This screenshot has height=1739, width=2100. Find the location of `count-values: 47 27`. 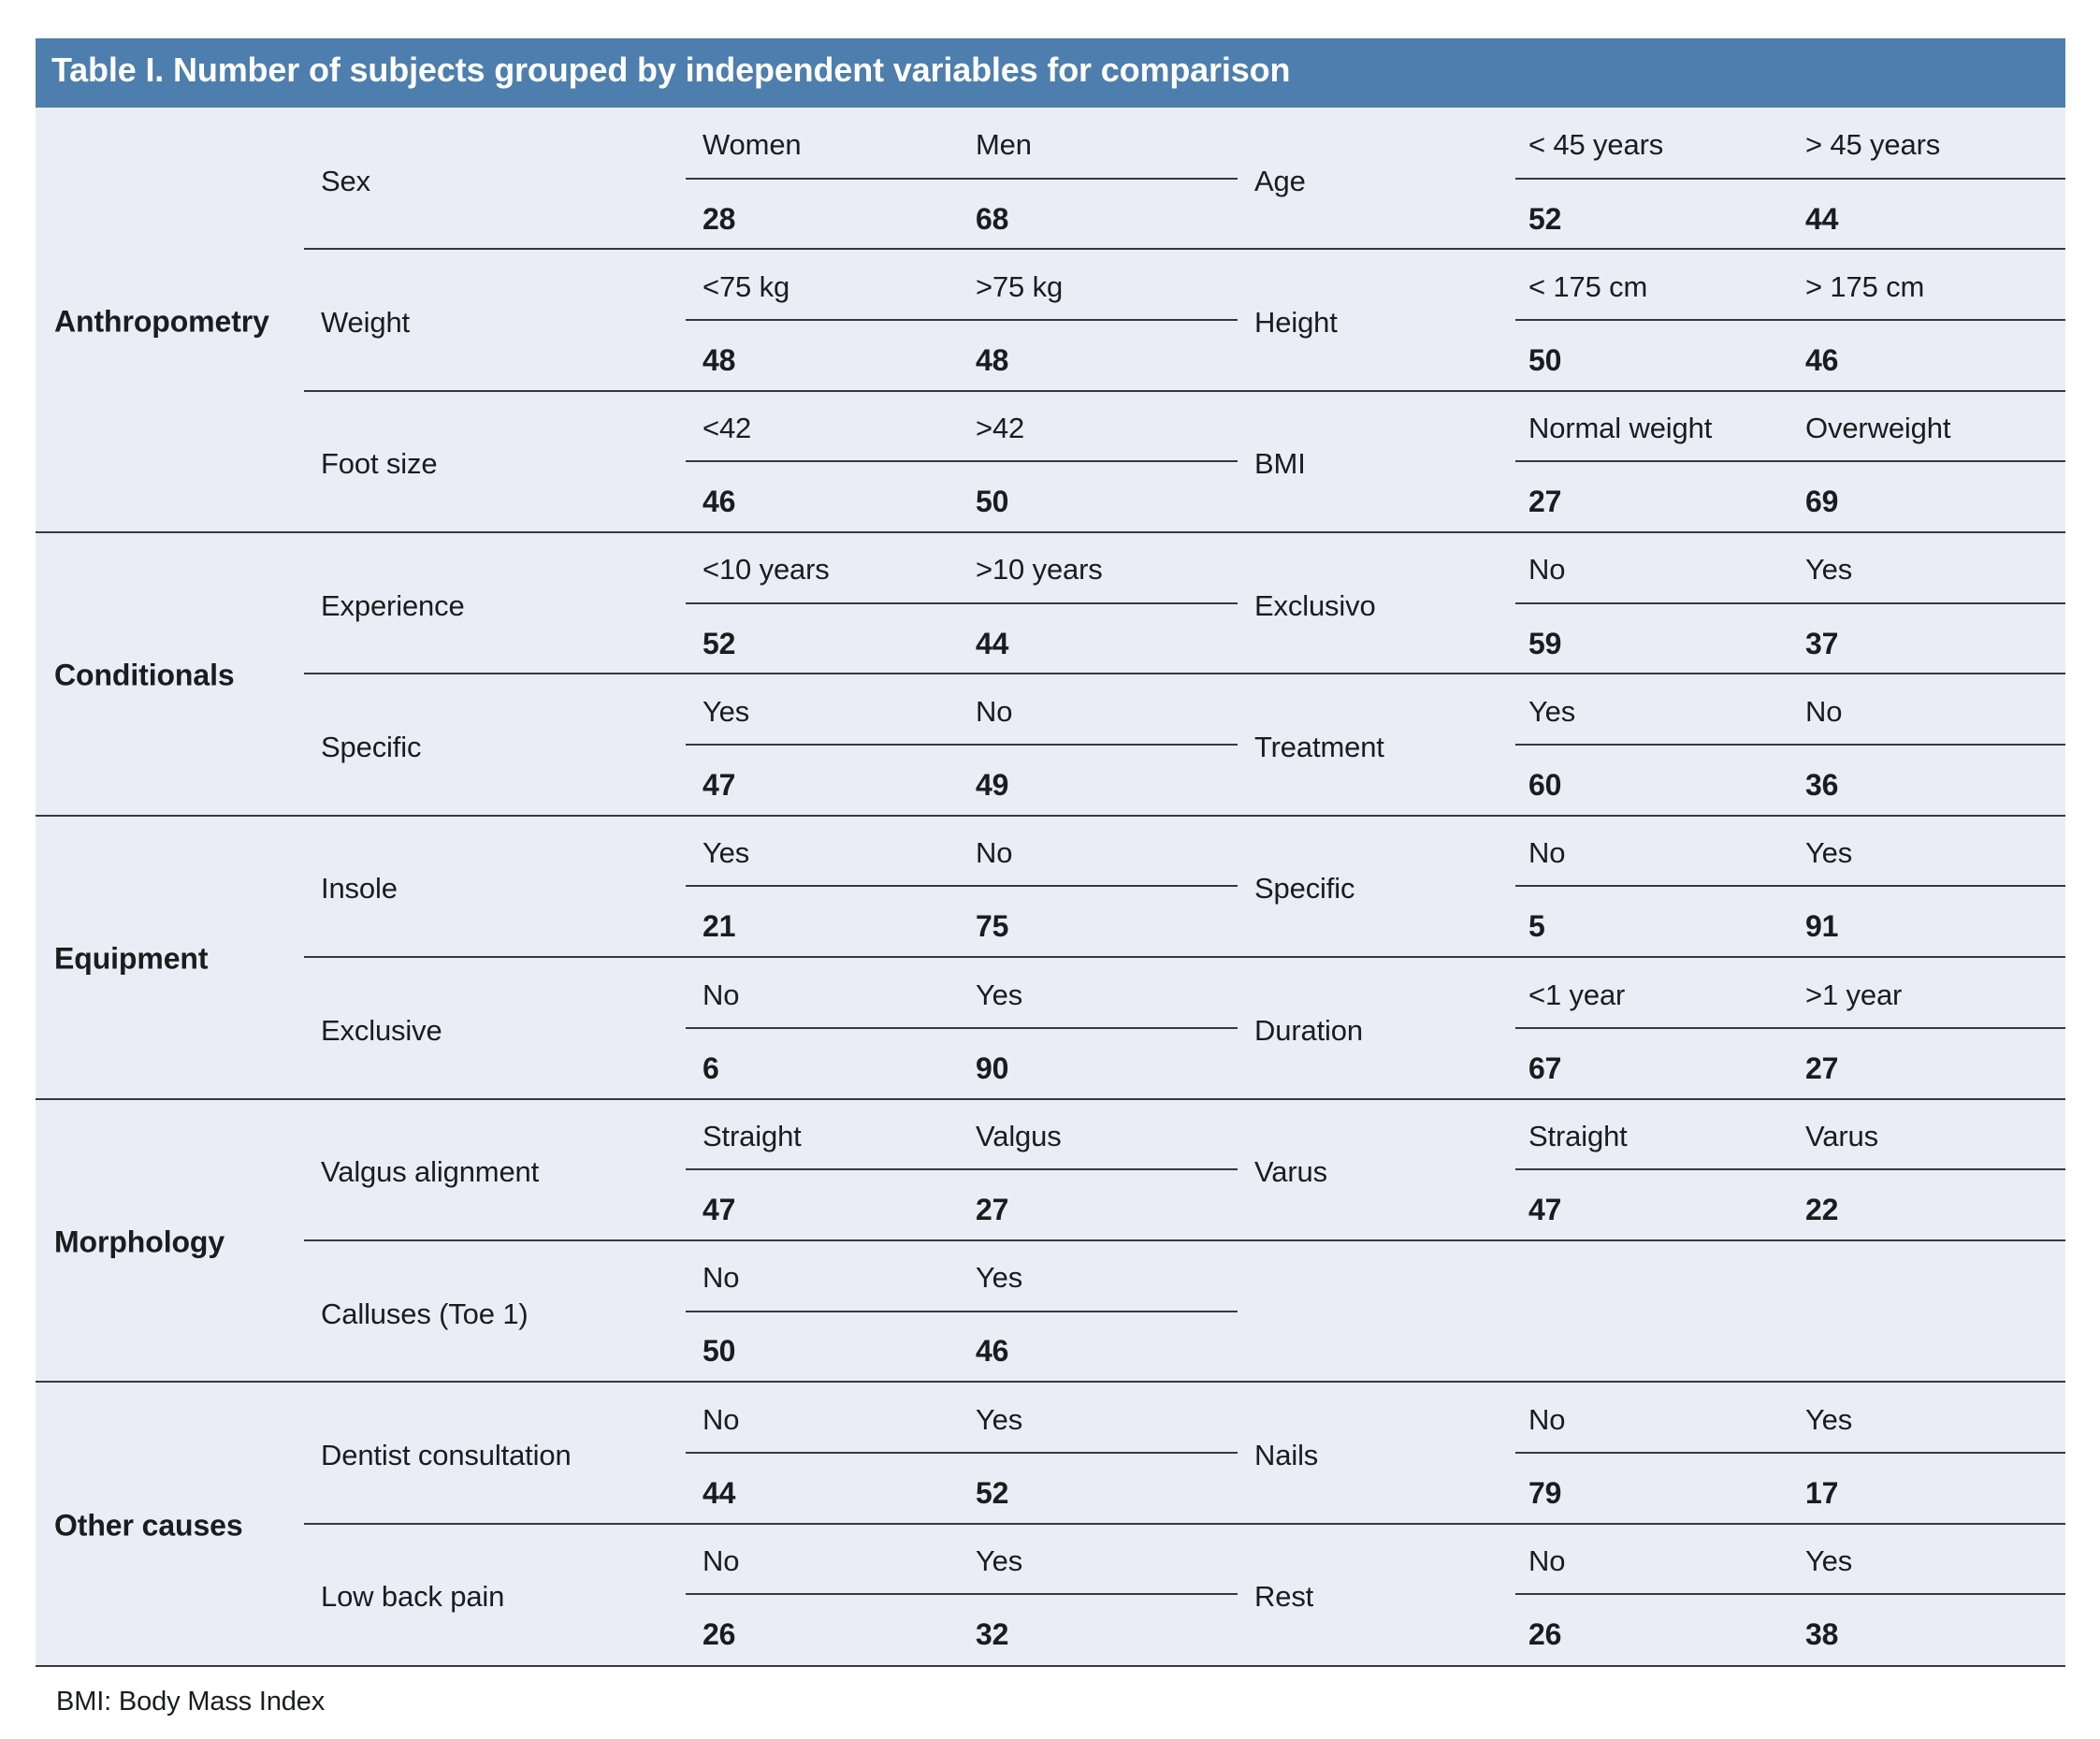

count-values: 47 27 is located at coordinates (962, 1205).